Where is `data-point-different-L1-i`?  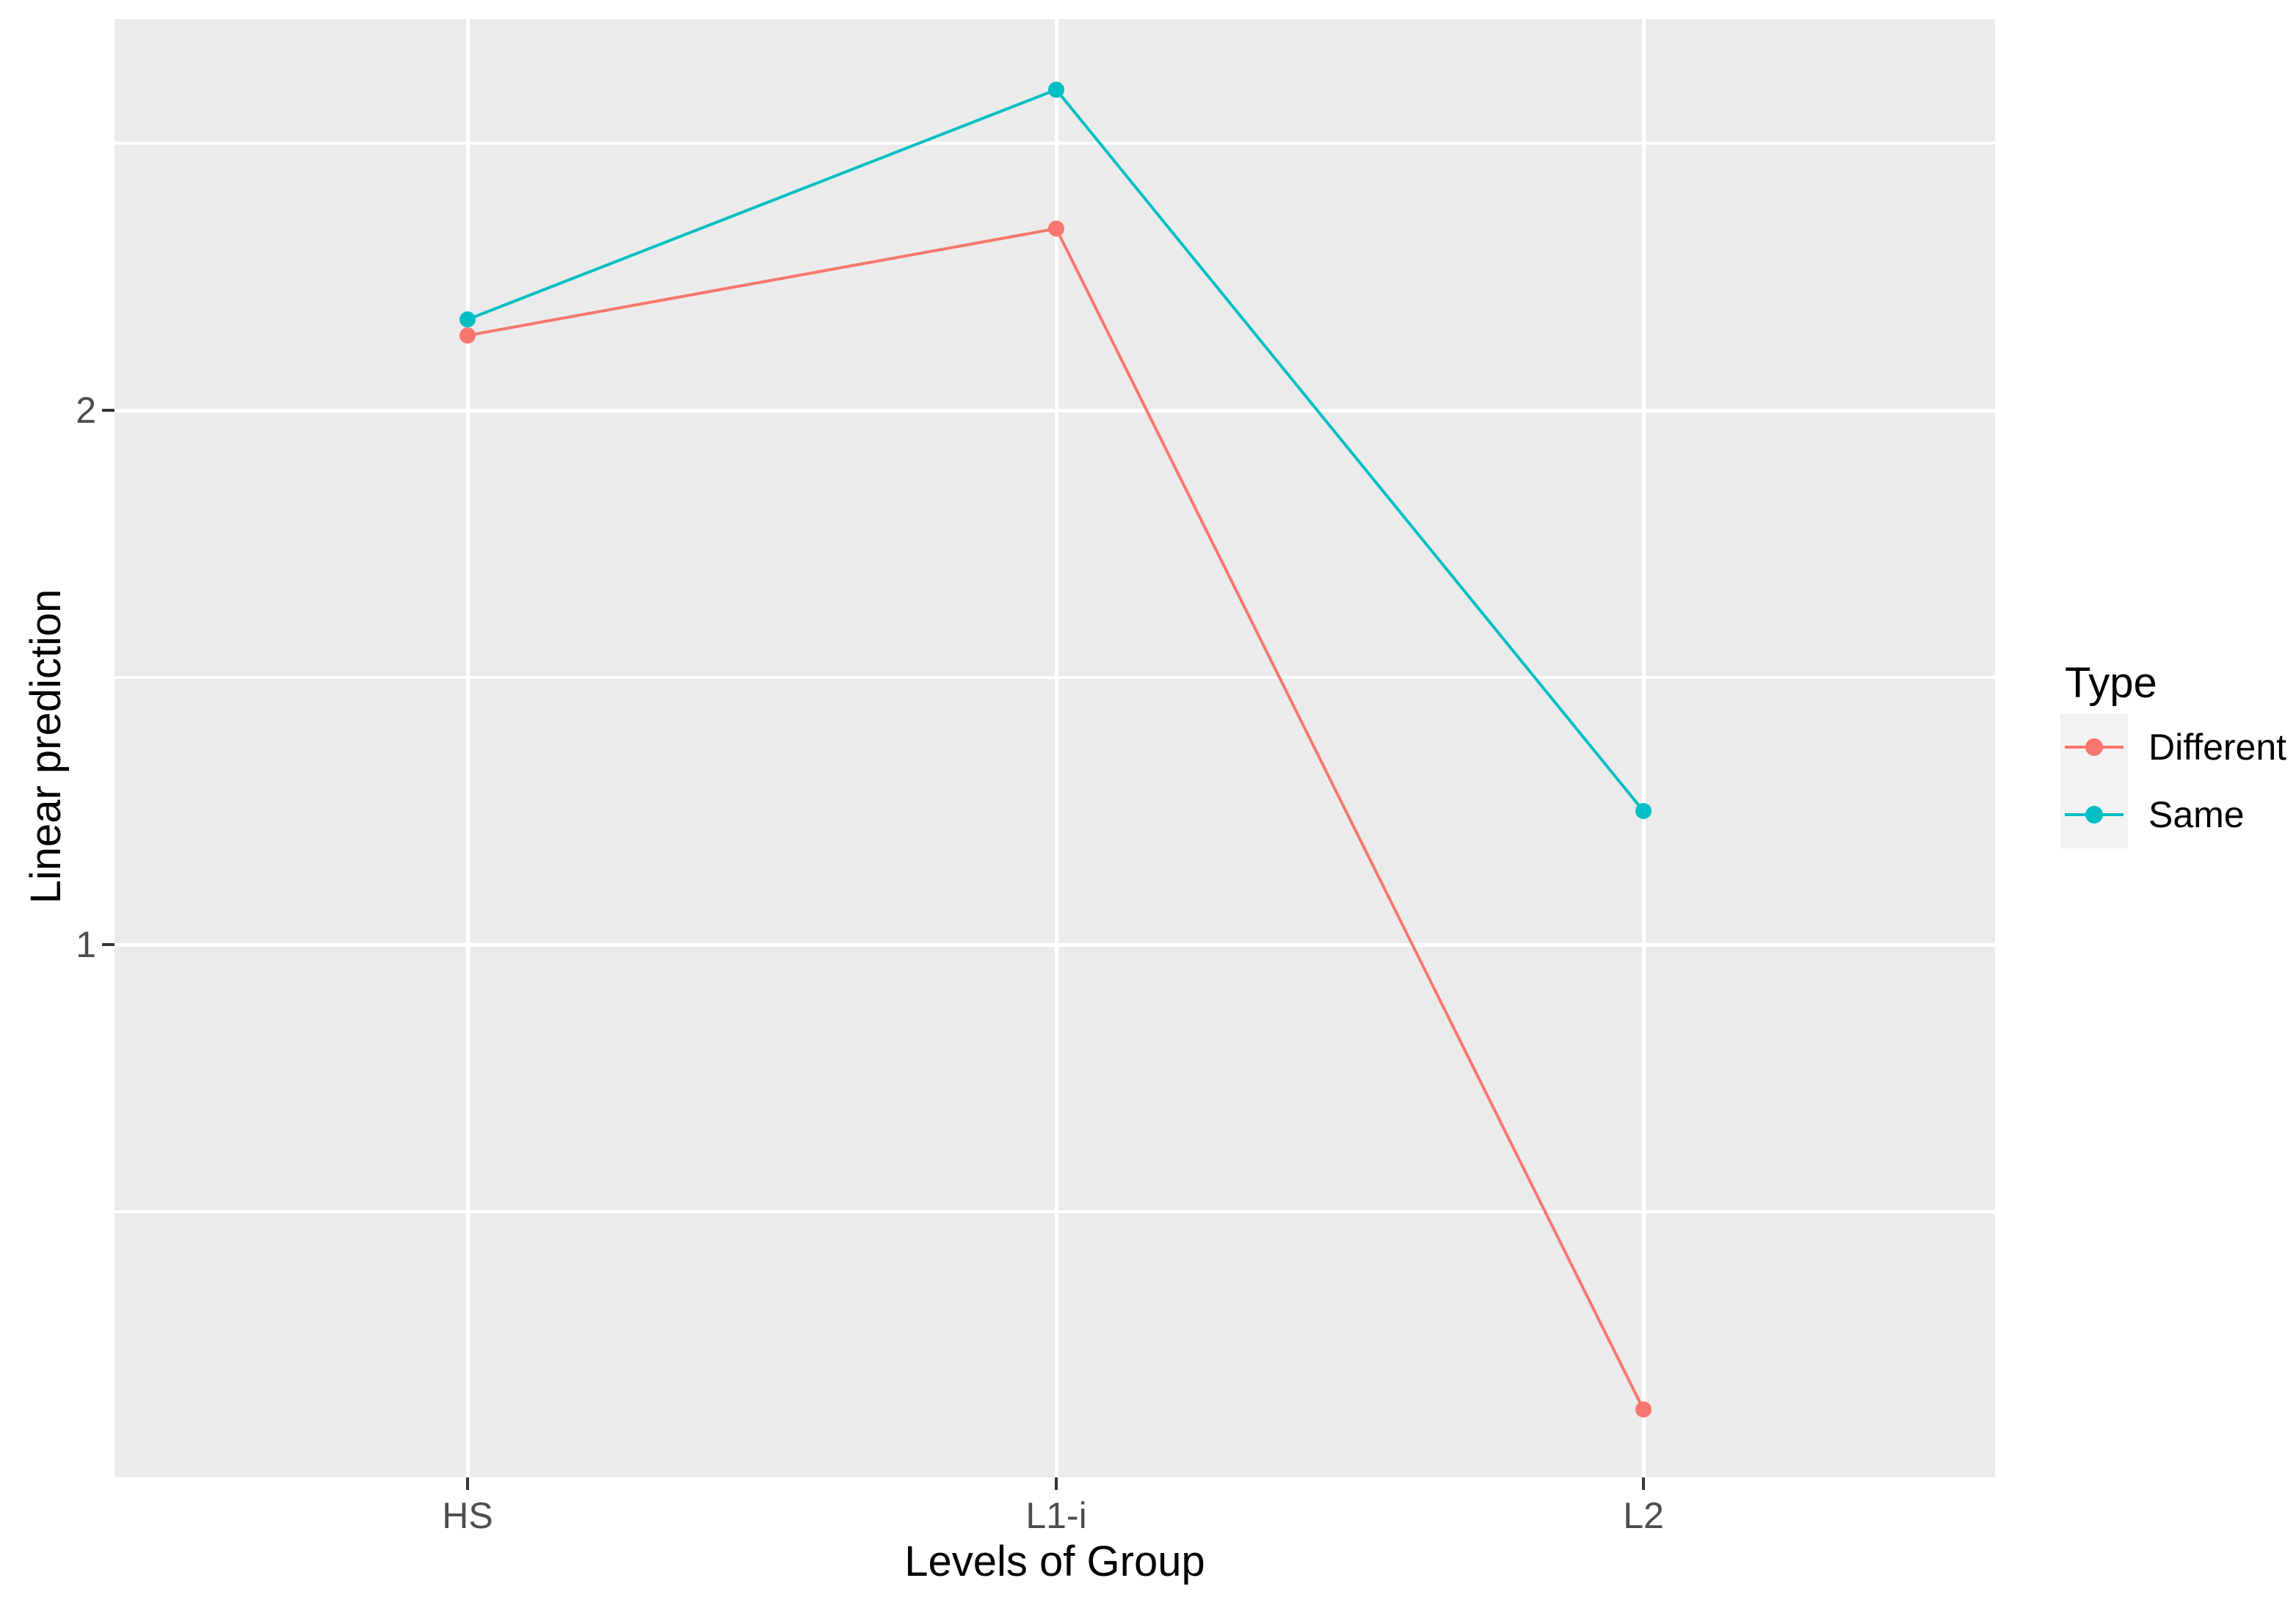
data-point-different-L1-i is located at coordinates (1056, 229).